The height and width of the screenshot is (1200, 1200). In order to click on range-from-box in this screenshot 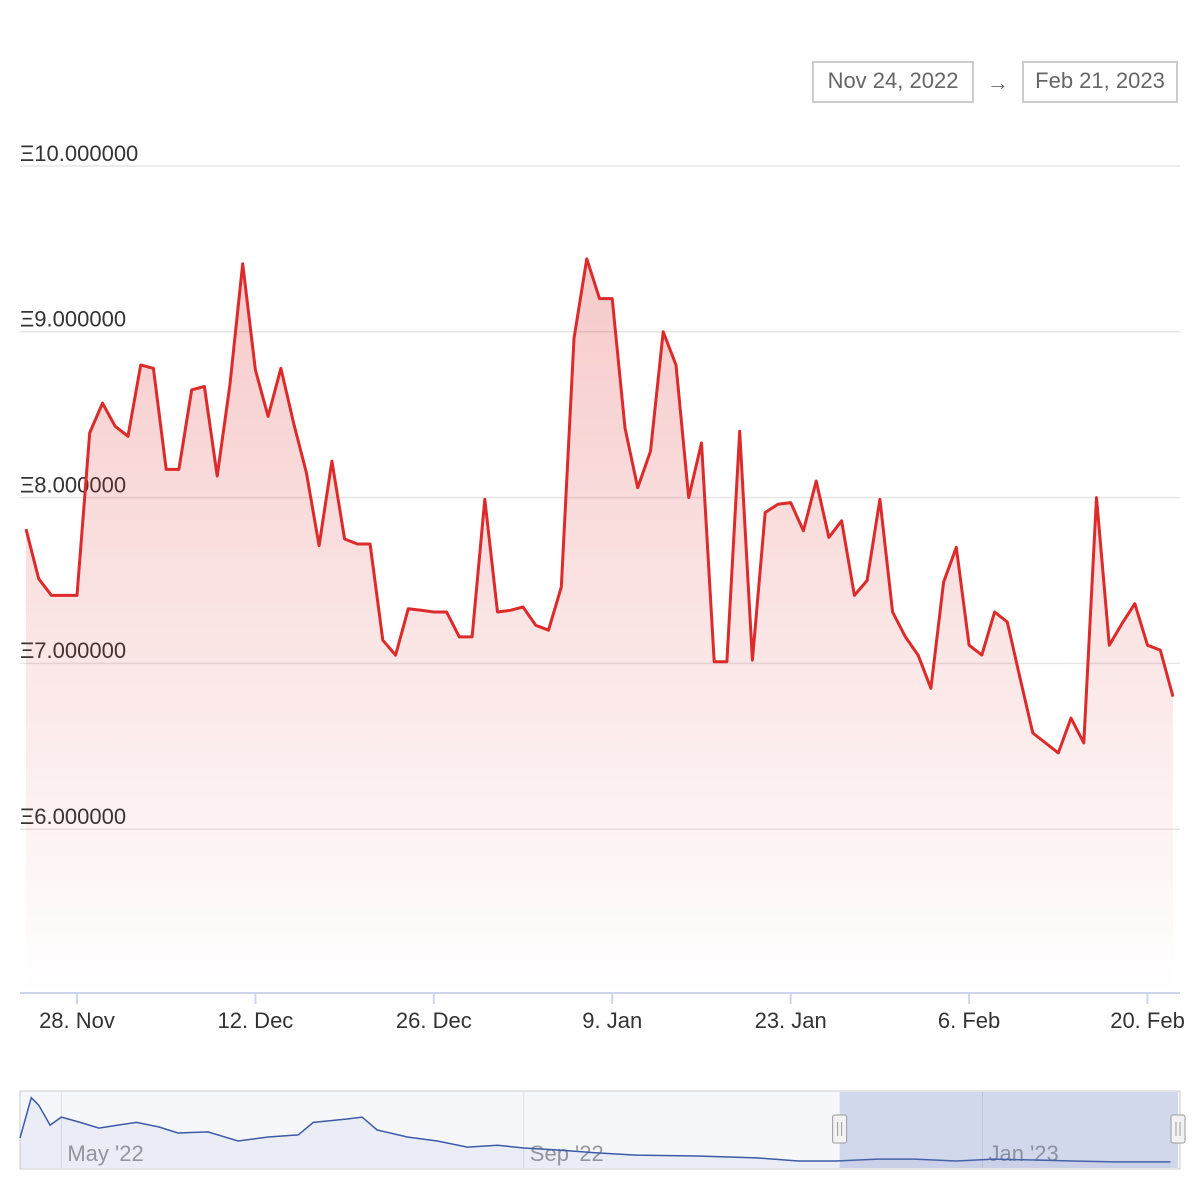, I will do `click(893, 82)`.